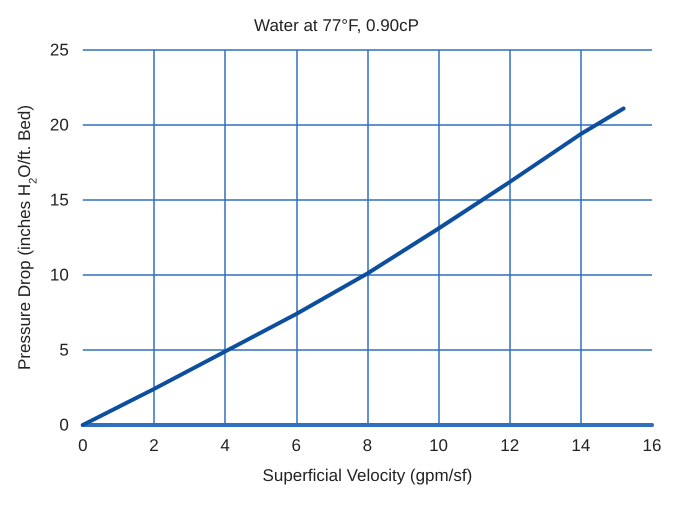 This screenshot has width=673, height=505. I want to click on chart-title: Water at 77°F, 0.90cP, so click(336, 25).